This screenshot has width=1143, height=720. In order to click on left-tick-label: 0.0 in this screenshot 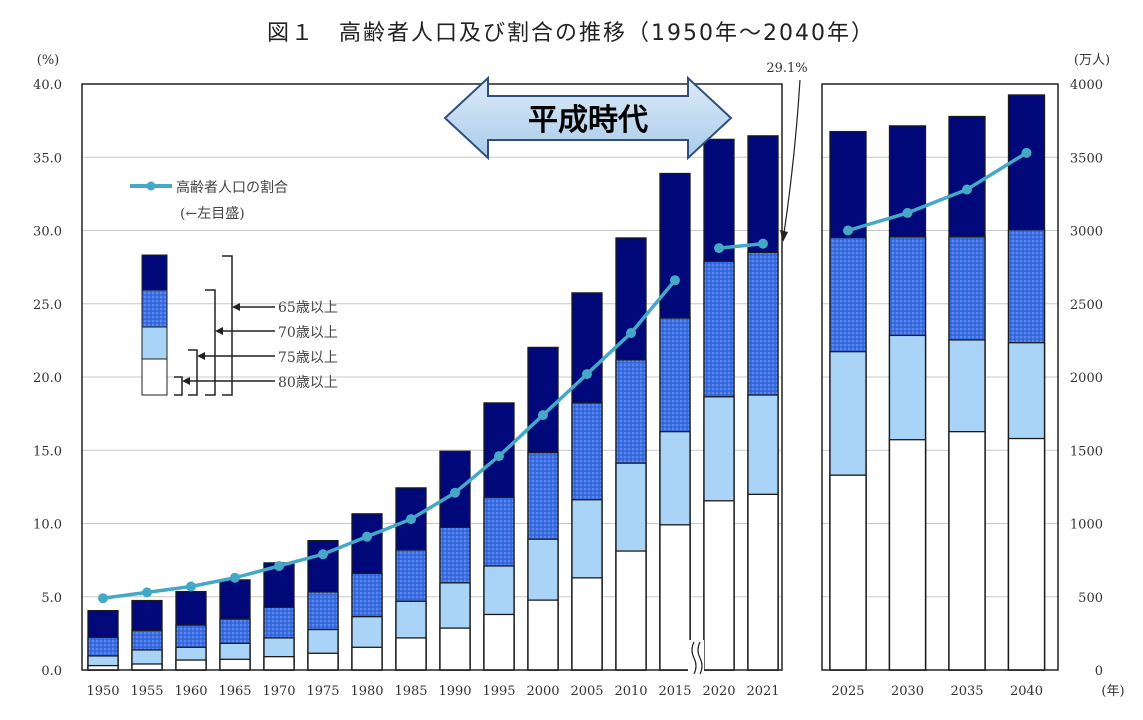, I will do `click(51, 671)`.